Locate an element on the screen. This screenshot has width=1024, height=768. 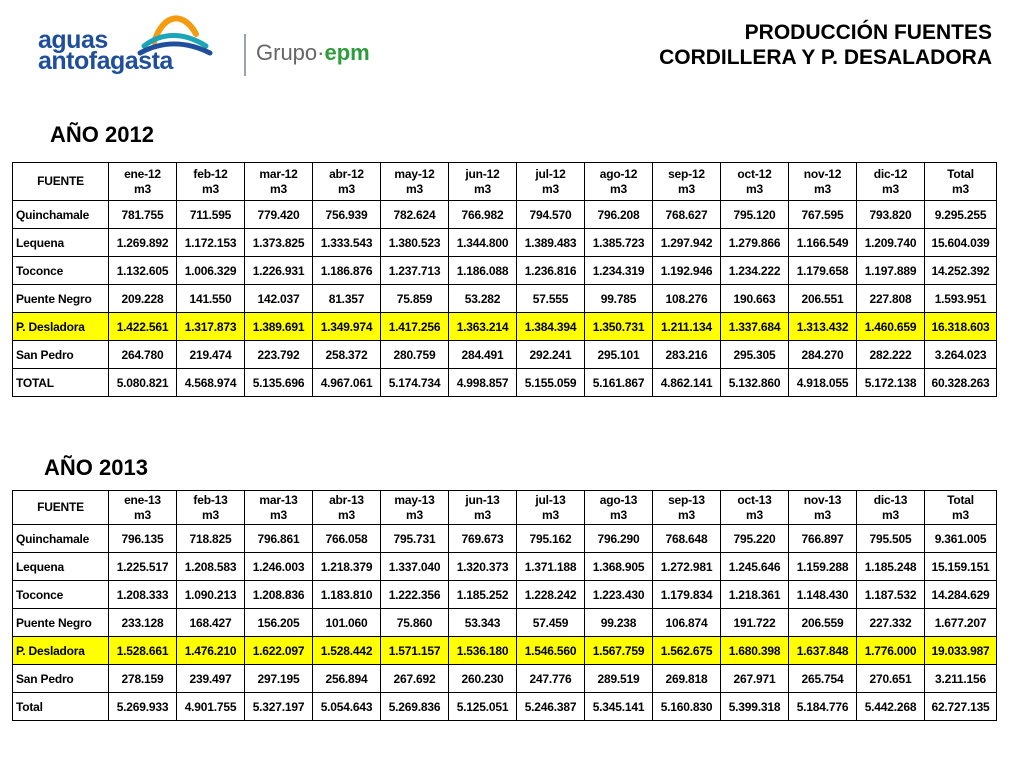
volume-cell: 284.491 is located at coordinates (482, 354).